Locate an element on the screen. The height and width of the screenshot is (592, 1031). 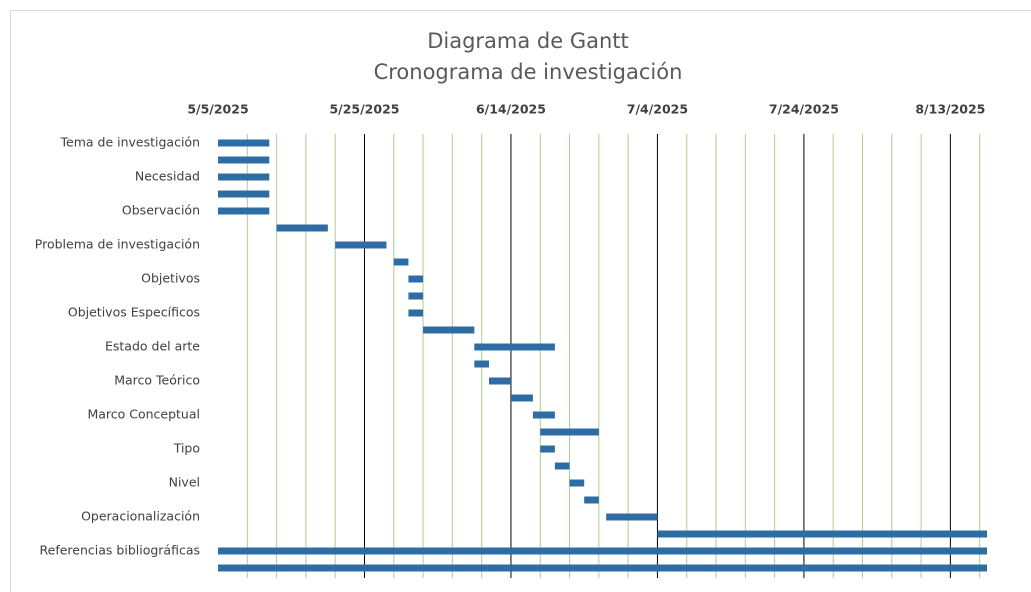
y-tick-label: Marco Conceptual is located at coordinates (143, 414).